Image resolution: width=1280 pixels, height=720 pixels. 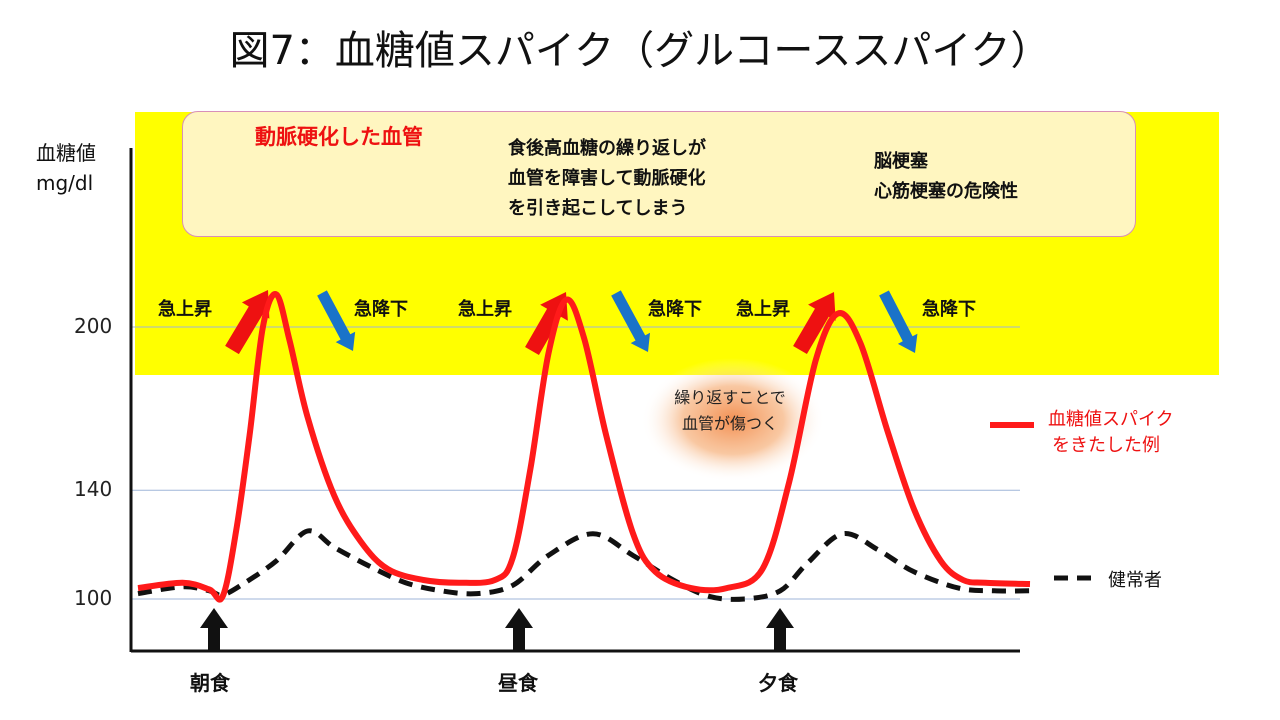 I want to click on y-tick-label-100: 100, so click(x=93, y=598).